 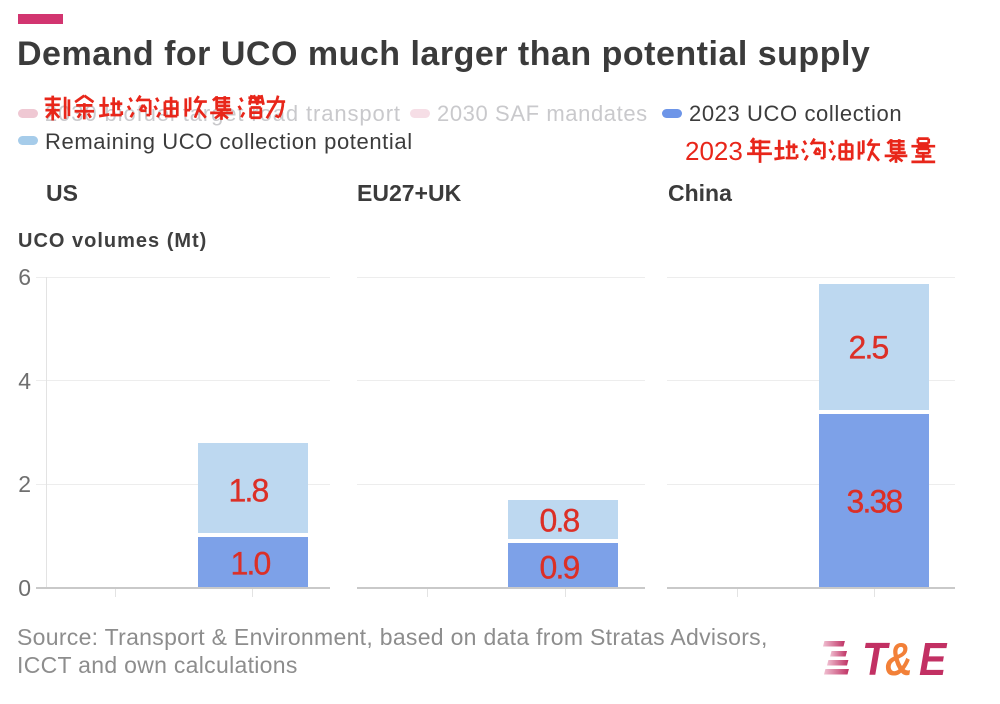 What do you see at coordinates (876, 658) in the screenshot?
I see `svg-text: T` at bounding box center [876, 658].